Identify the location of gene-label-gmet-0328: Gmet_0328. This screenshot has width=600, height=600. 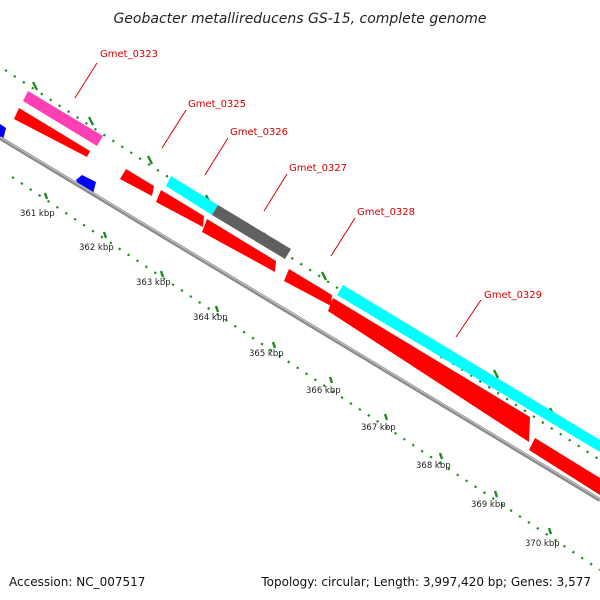
(386, 212).